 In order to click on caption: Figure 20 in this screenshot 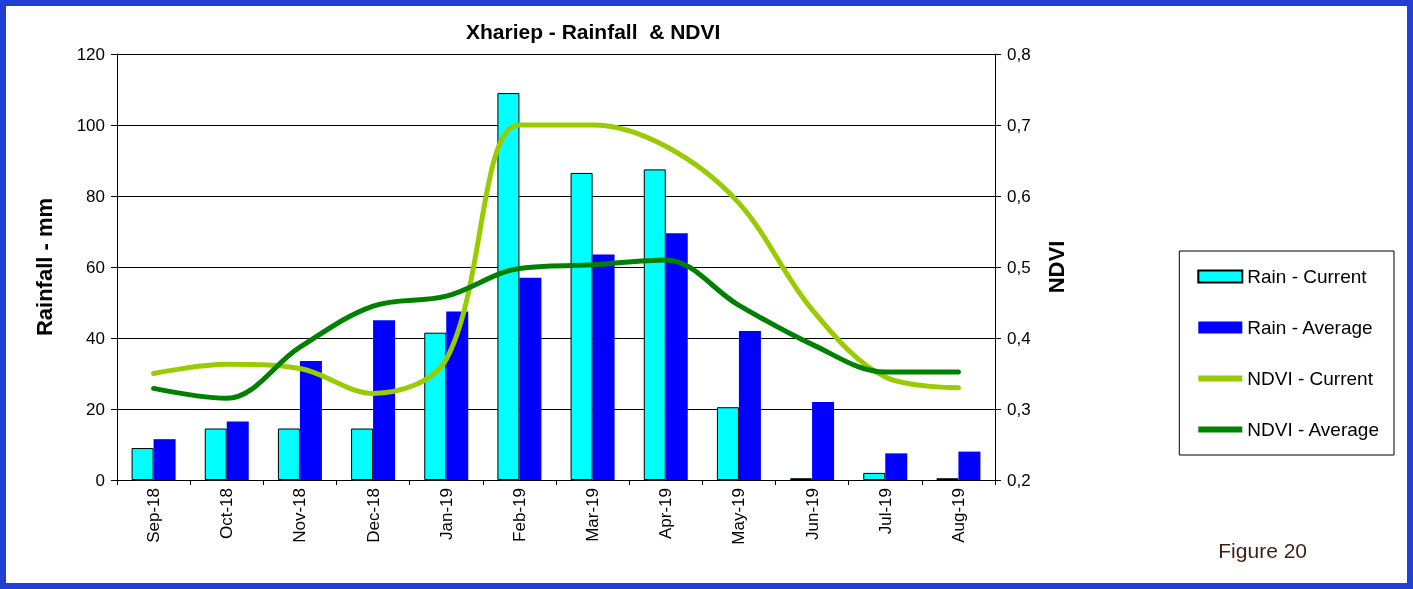, I will do `click(1262, 550)`.